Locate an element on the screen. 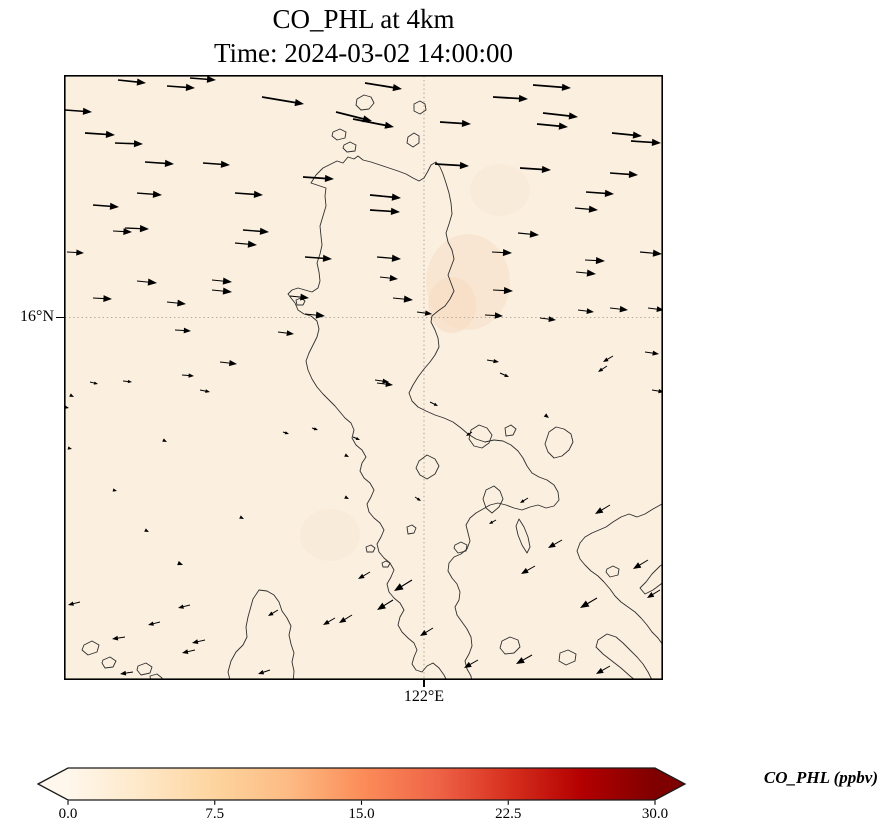 Image resolution: width=885 pixels, height=836 pixels. colorbar-tick-label: 30.0 is located at coordinates (655, 814).